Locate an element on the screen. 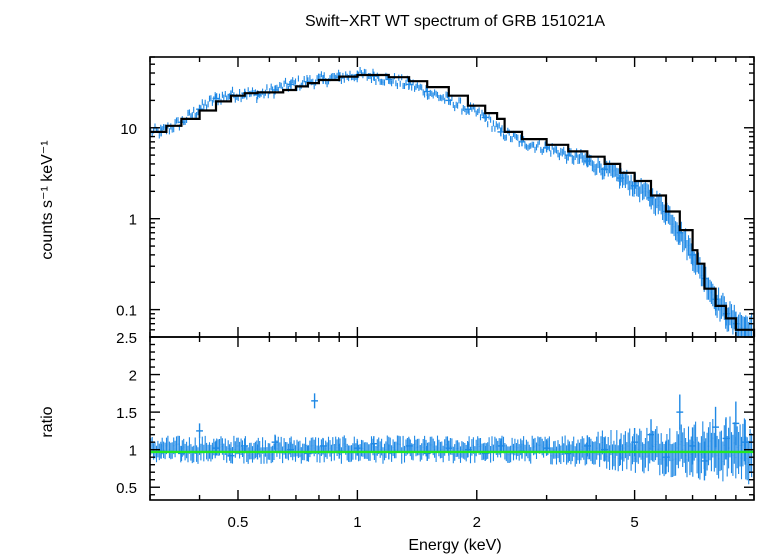 This screenshot has width=758, height=556. spectrum-y-tick-label: 1 is located at coordinates (133, 220).